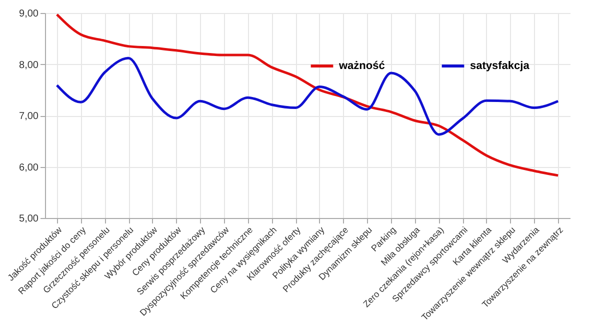 This screenshot has height=325, width=600. Describe the element at coordinates (29, 168) in the screenshot. I see `y-tick-label: 6,00` at that location.